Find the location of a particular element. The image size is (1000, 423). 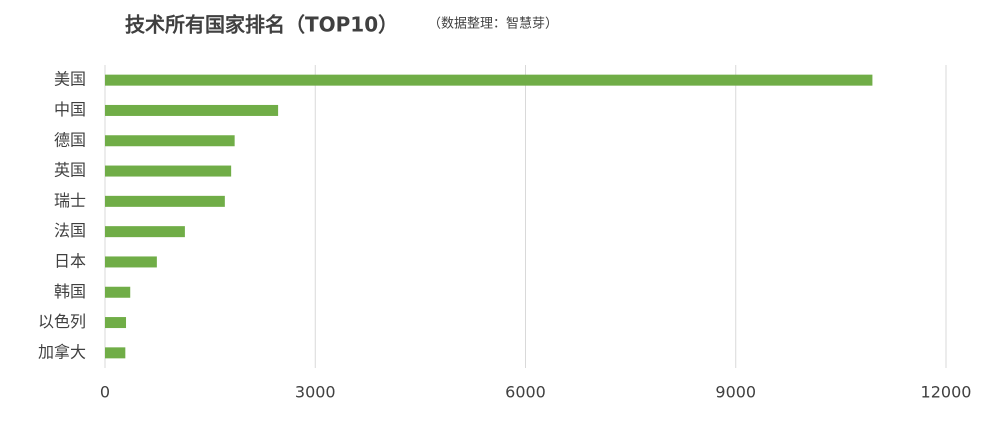

y-tick-label: 英国 is located at coordinates (70, 170).